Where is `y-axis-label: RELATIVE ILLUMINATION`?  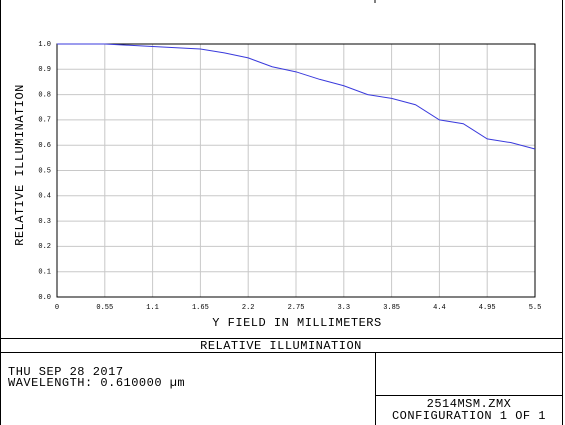 y-axis-label: RELATIVE ILLUMINATION is located at coordinates (20, 165).